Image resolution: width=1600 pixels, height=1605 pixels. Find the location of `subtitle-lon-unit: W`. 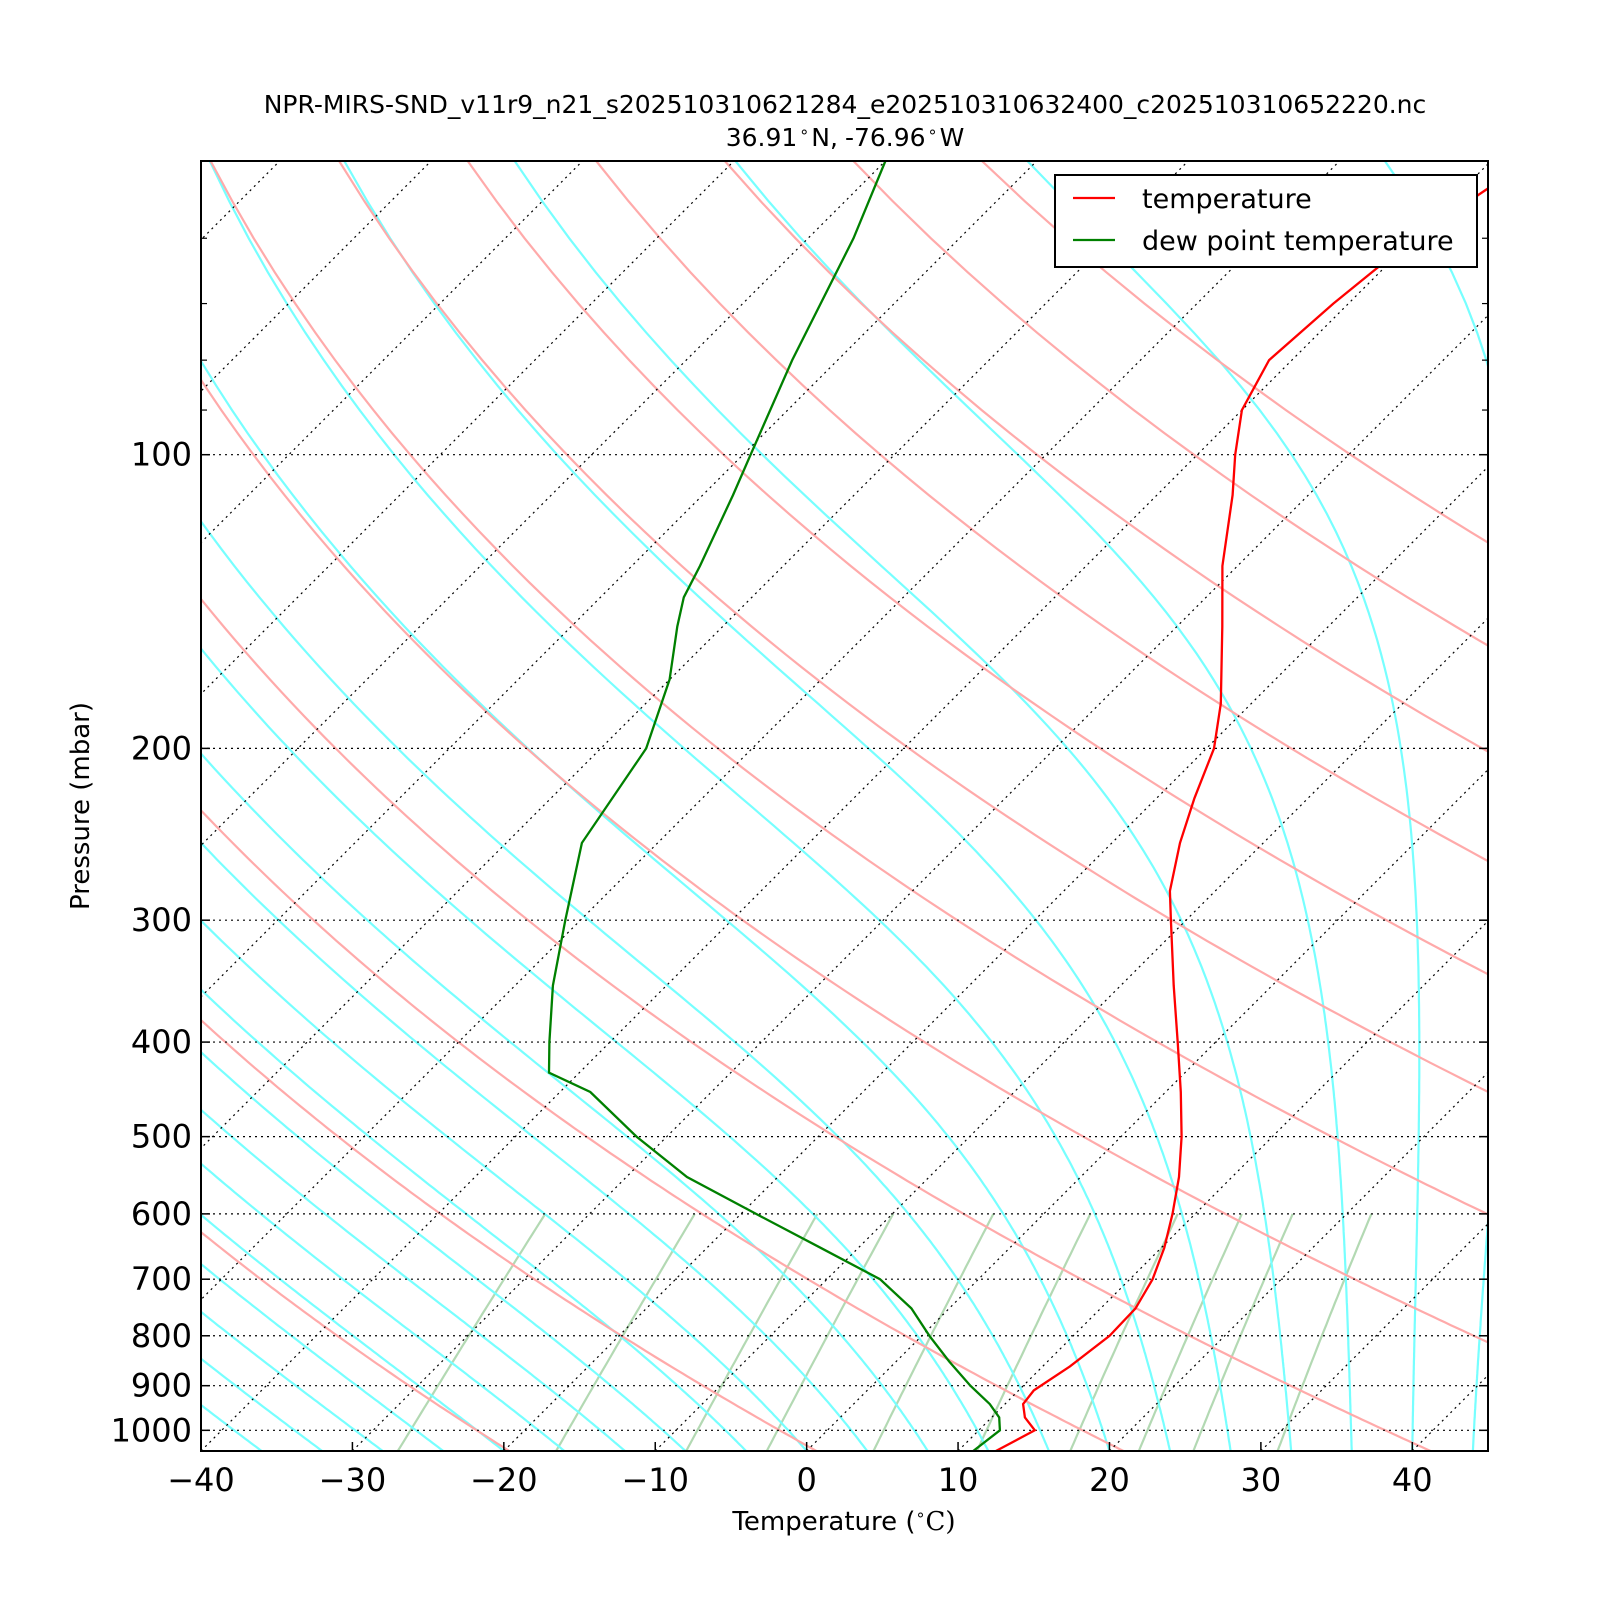

subtitle-lon-unit: W is located at coordinates (952, 137).